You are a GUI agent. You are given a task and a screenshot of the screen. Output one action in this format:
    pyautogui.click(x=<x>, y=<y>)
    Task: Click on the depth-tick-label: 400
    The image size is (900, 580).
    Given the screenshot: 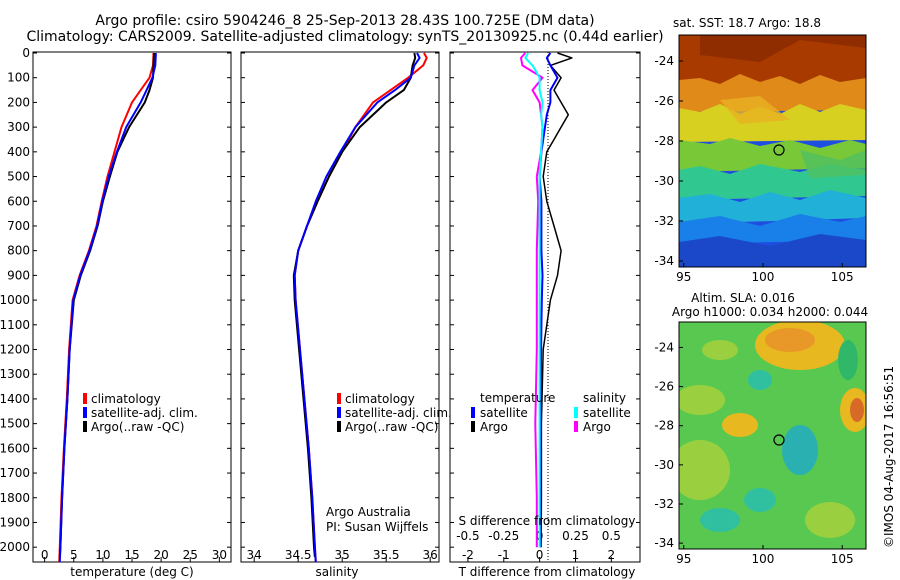 What is the action you would take?
    pyautogui.click(x=18, y=152)
    